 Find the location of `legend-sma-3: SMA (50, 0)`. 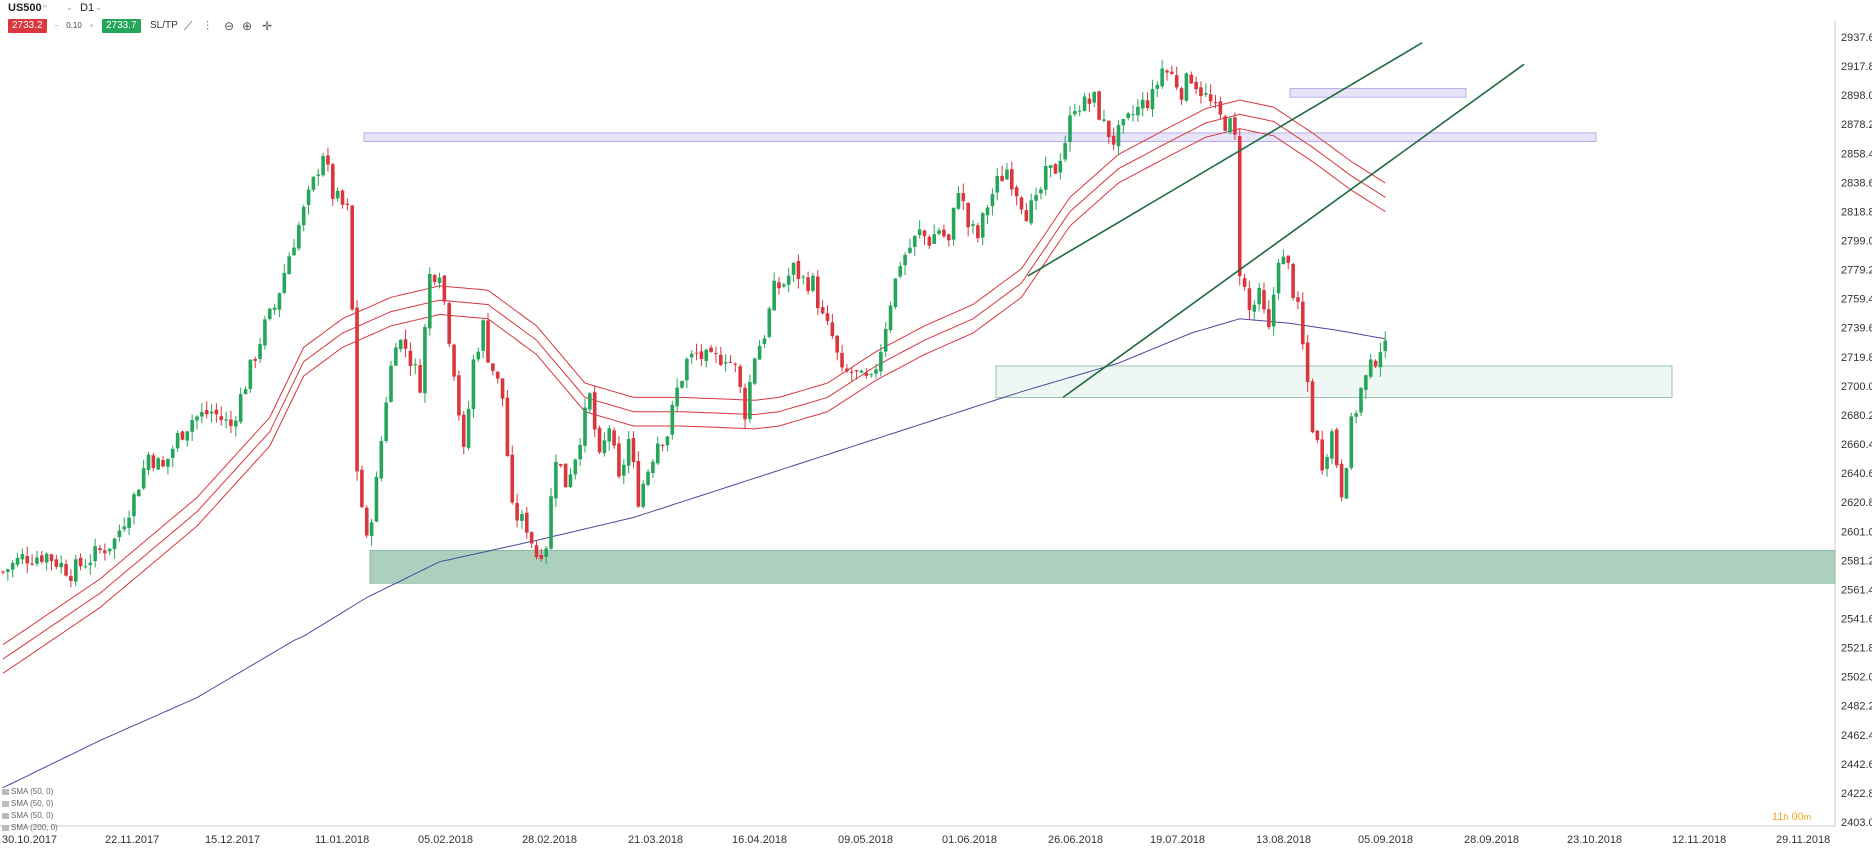

legend-sma-3: SMA (50, 0) is located at coordinates (27, 815).